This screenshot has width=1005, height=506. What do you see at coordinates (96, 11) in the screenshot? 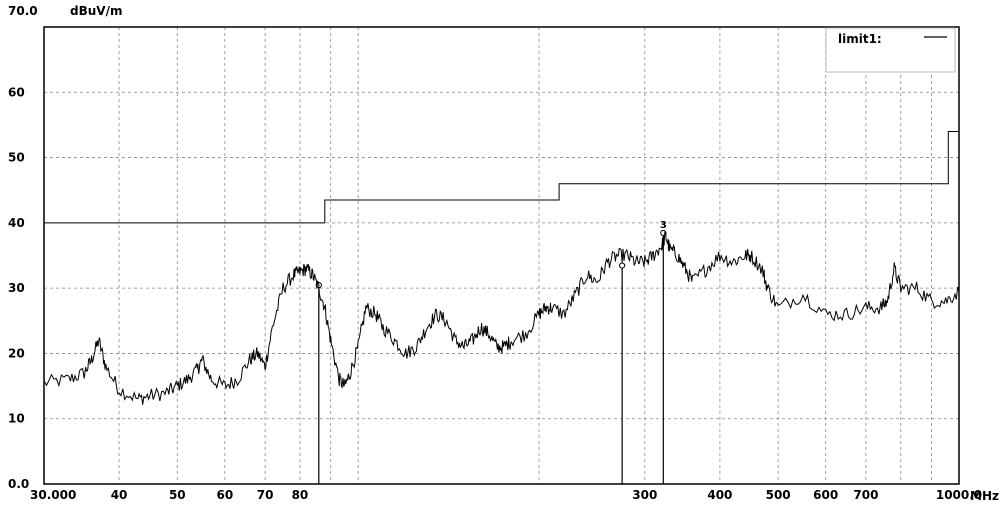
I see `y-axis-unit: dBuV/m` at bounding box center [96, 11].